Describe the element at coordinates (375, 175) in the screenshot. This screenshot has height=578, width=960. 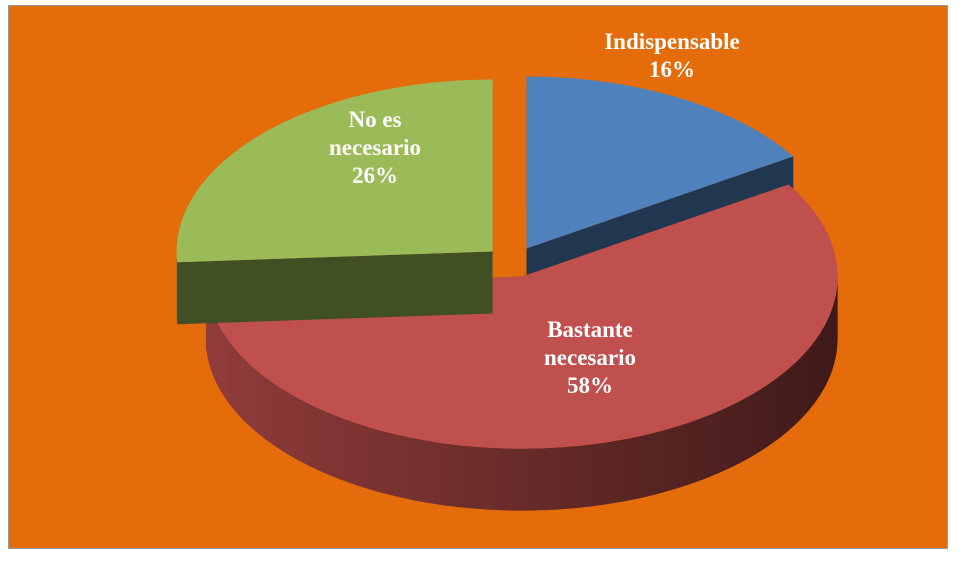
I see `value-label: 26%` at that location.